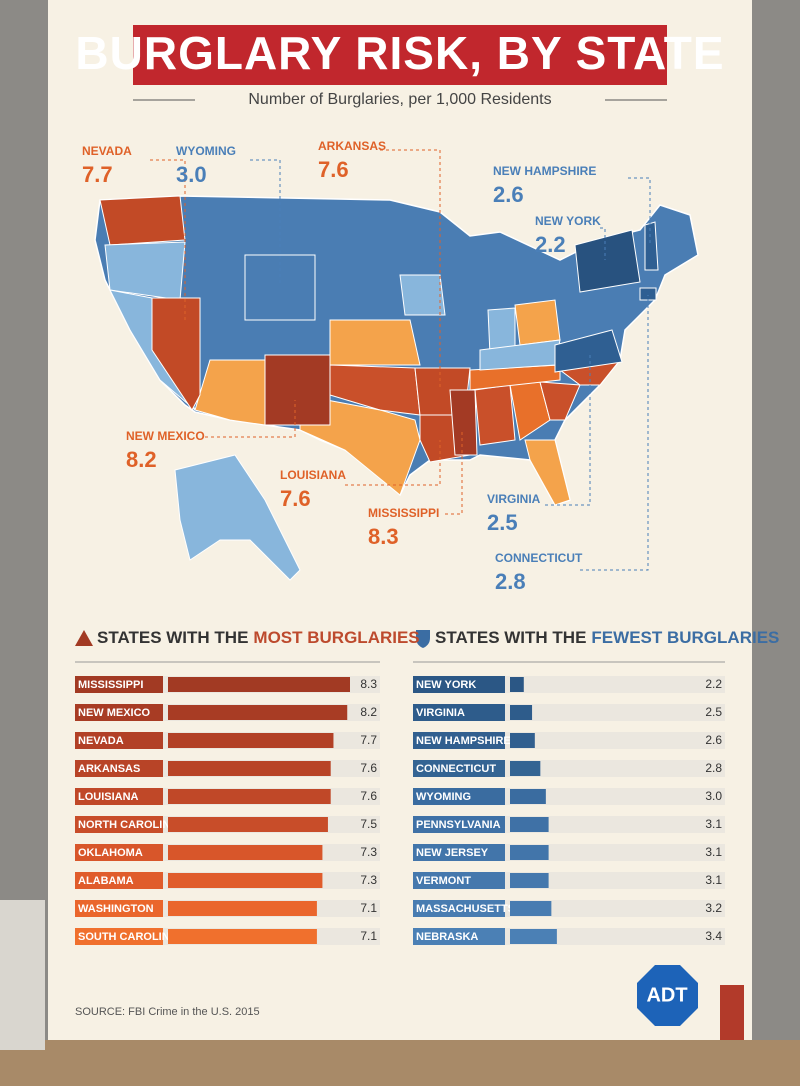 This screenshot has height=1086, width=800. Describe the element at coordinates (502, 522) in the screenshot. I see `state-value: 2.5` at that location.